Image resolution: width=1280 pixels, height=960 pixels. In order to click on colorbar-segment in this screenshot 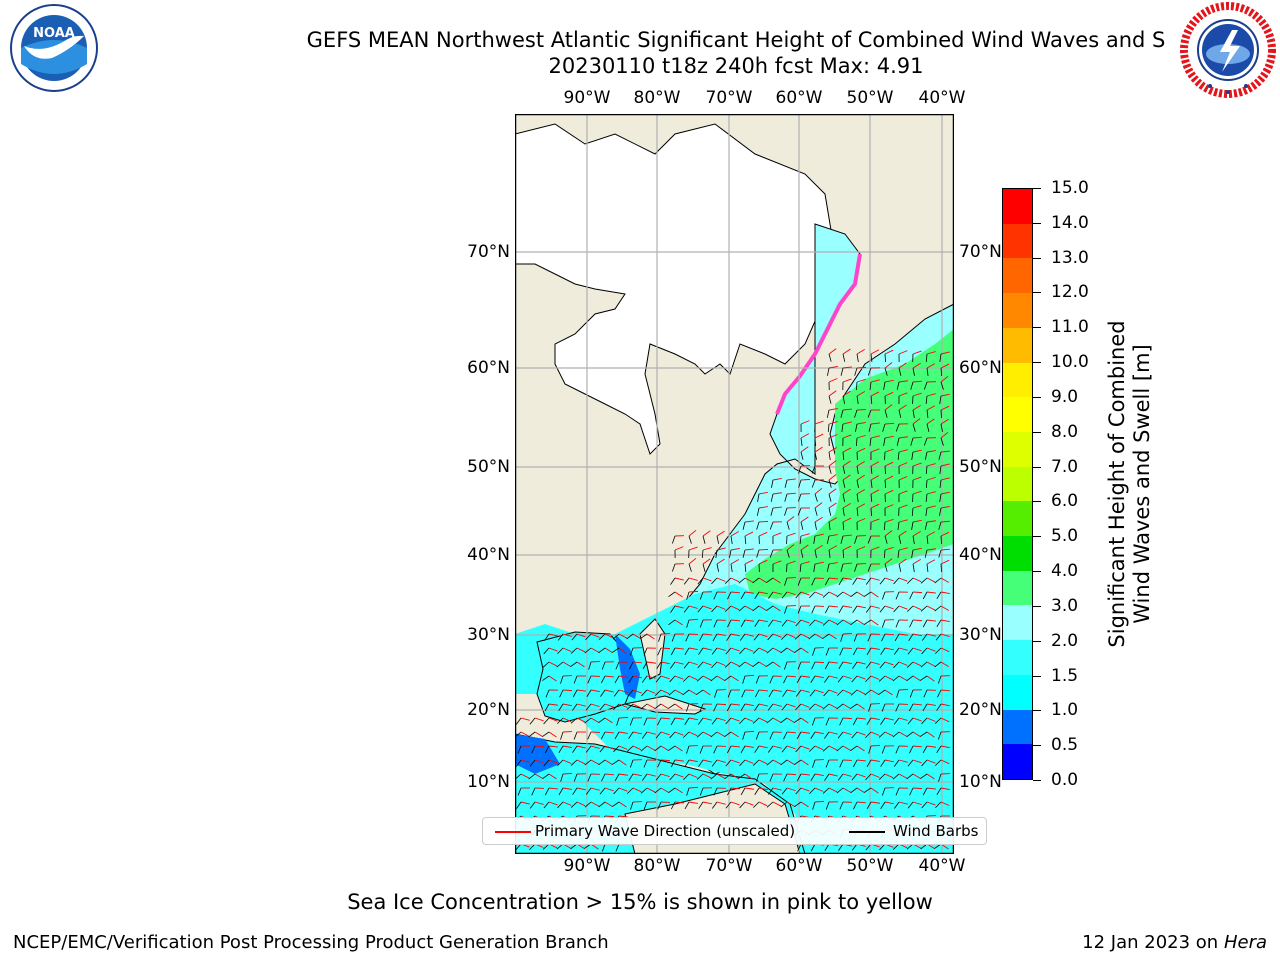, I will do `click(1017, 414)`.